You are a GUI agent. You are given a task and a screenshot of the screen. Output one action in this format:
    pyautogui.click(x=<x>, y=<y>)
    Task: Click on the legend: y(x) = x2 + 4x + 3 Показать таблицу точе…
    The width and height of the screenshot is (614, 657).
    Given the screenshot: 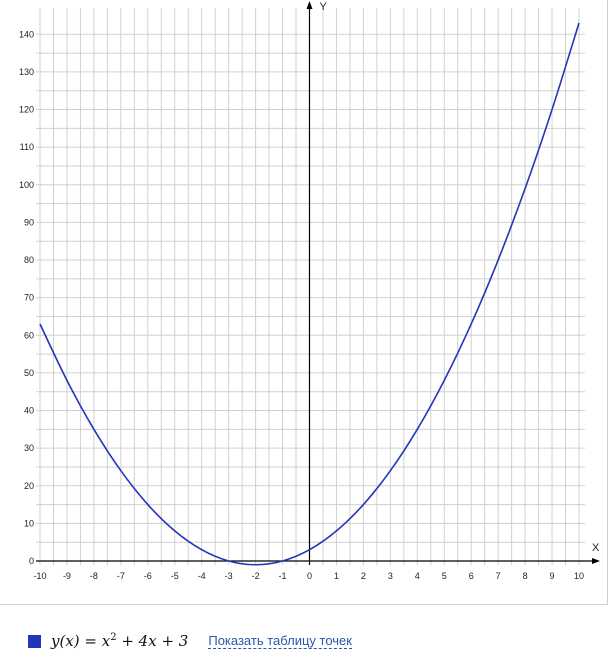 What is the action you would take?
    pyautogui.click(x=190, y=641)
    